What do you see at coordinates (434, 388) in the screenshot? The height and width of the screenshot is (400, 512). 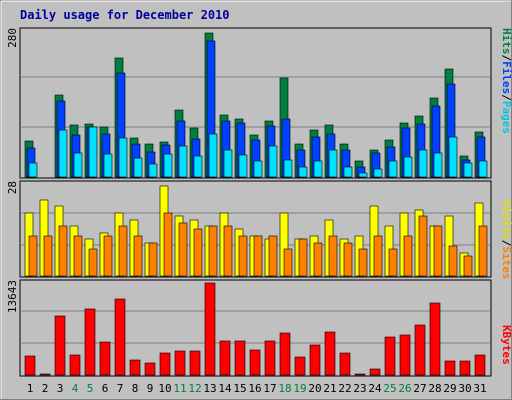 I see `x-label-28: 28` at bounding box center [434, 388].